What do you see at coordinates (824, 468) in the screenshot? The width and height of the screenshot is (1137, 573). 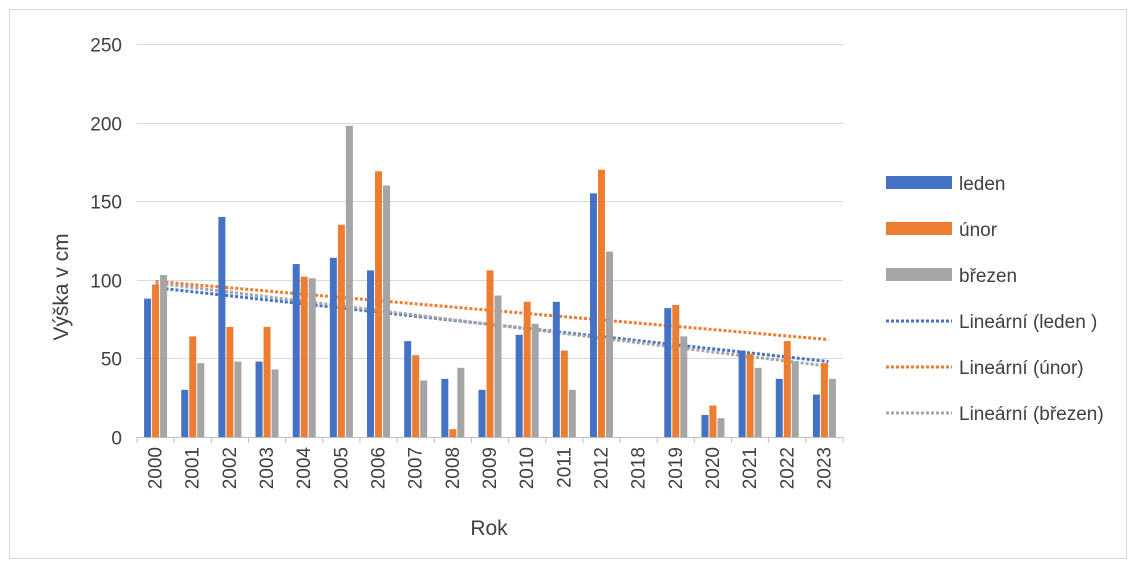 I see `x-tick-label: 2023` at bounding box center [824, 468].